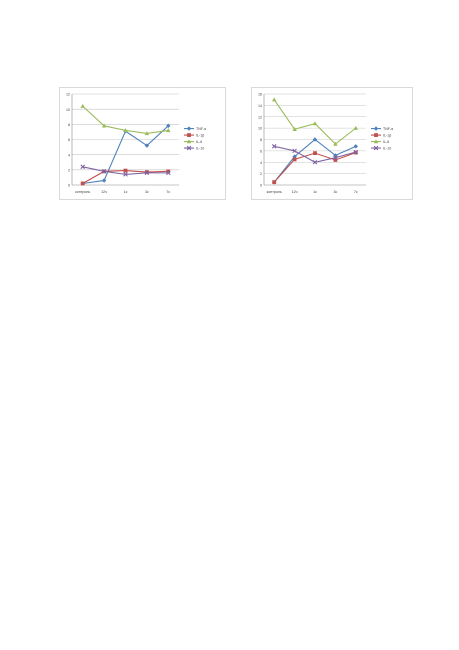 This screenshot has height=650, width=459. Describe the element at coordinates (260, 129) in the screenshot. I see `chart-2-ytick-label: 10` at that location.